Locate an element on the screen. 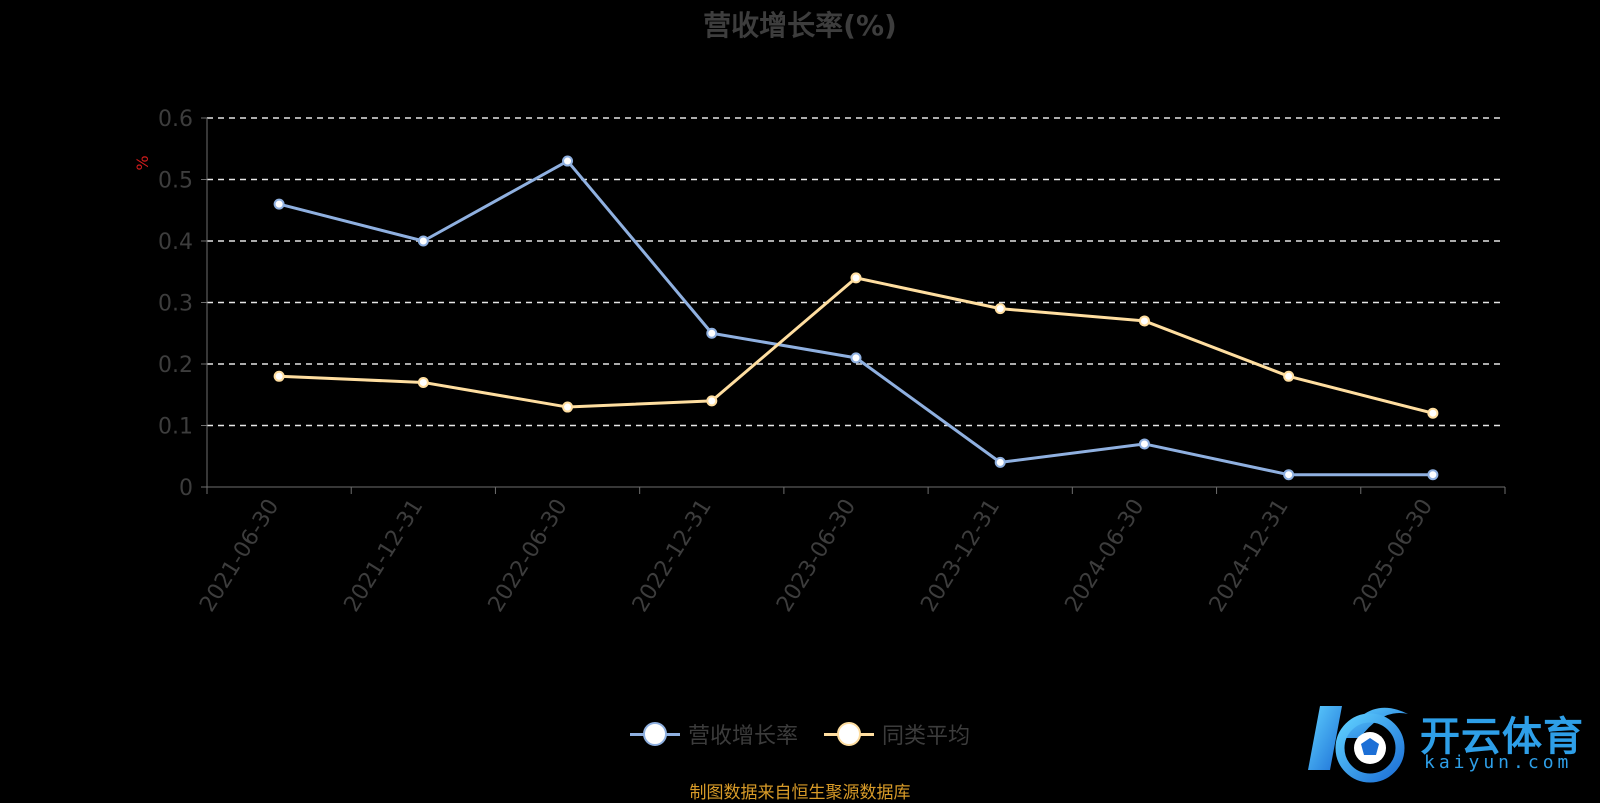 The height and width of the screenshot is (803, 1600). kaiyun-watermark-logo: 开云体育 kaiyun.com is located at coordinates (1450, 743).